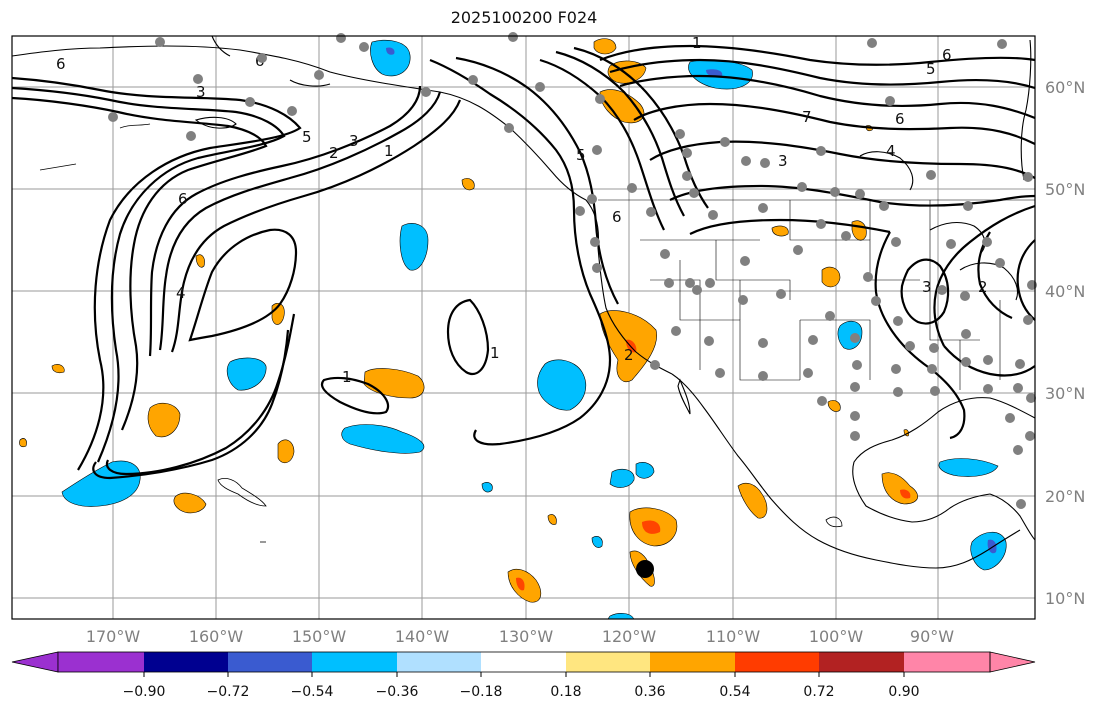 This screenshot has height=712, width=1105. Describe the element at coordinates (1065, 598) in the screenshot. I see `lat-label: 10°N` at that location.